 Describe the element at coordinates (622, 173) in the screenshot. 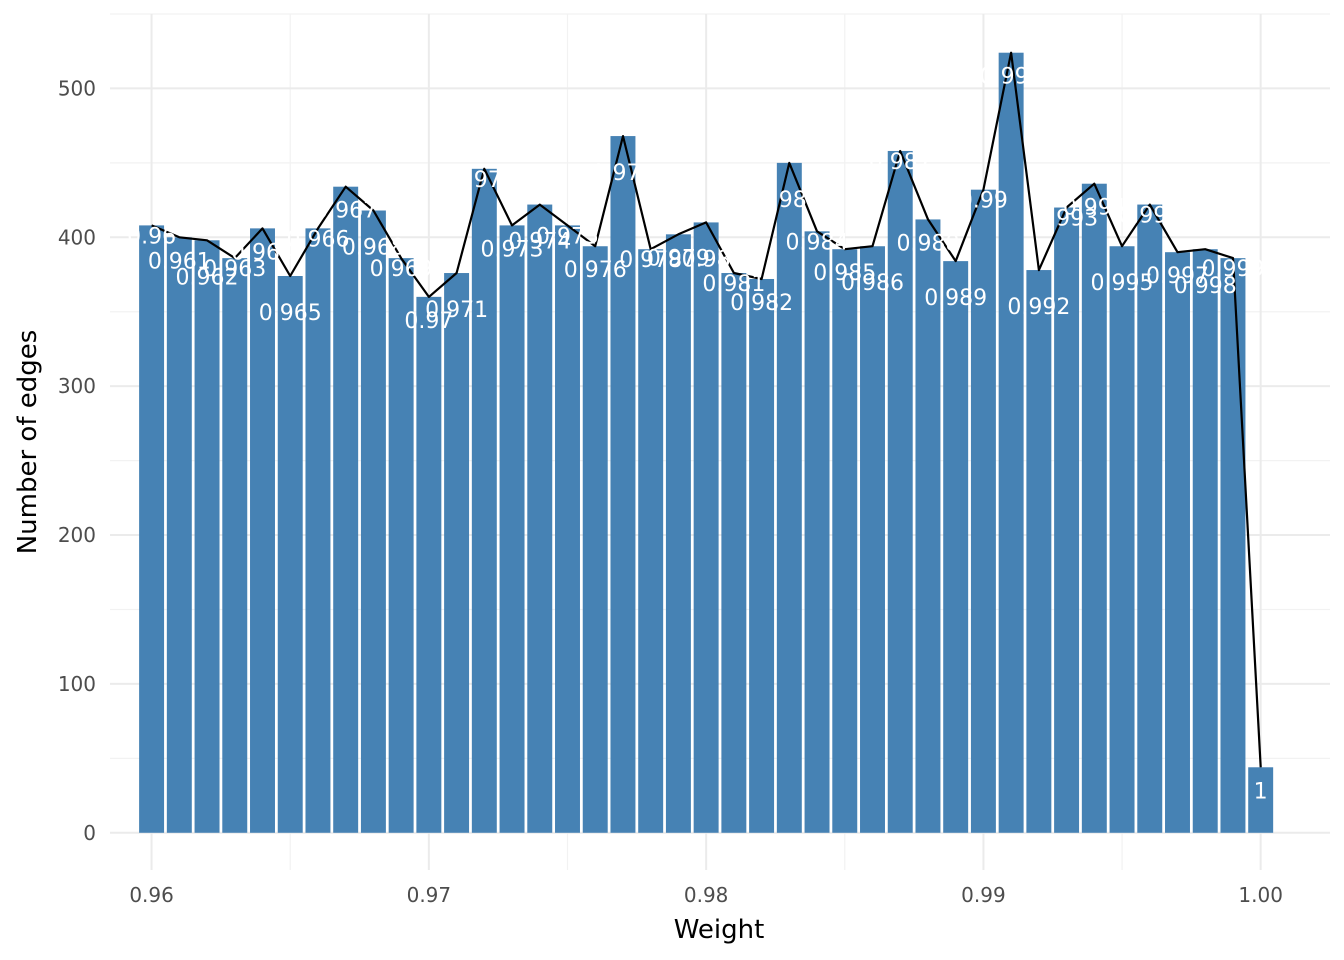

I see `bar-value-label: 0.977` at that location.